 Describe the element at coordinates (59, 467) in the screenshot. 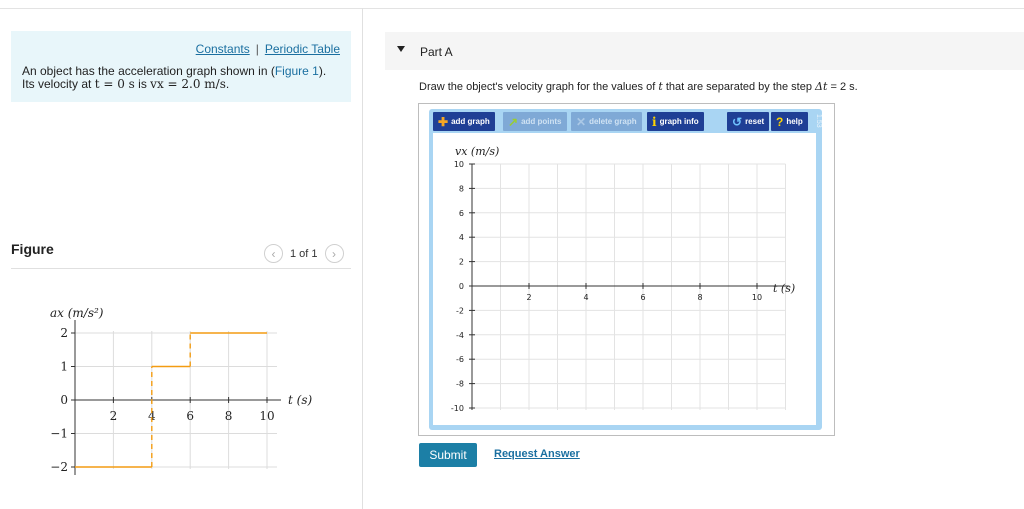

I see `accel-y-tick-label: −2` at that location.